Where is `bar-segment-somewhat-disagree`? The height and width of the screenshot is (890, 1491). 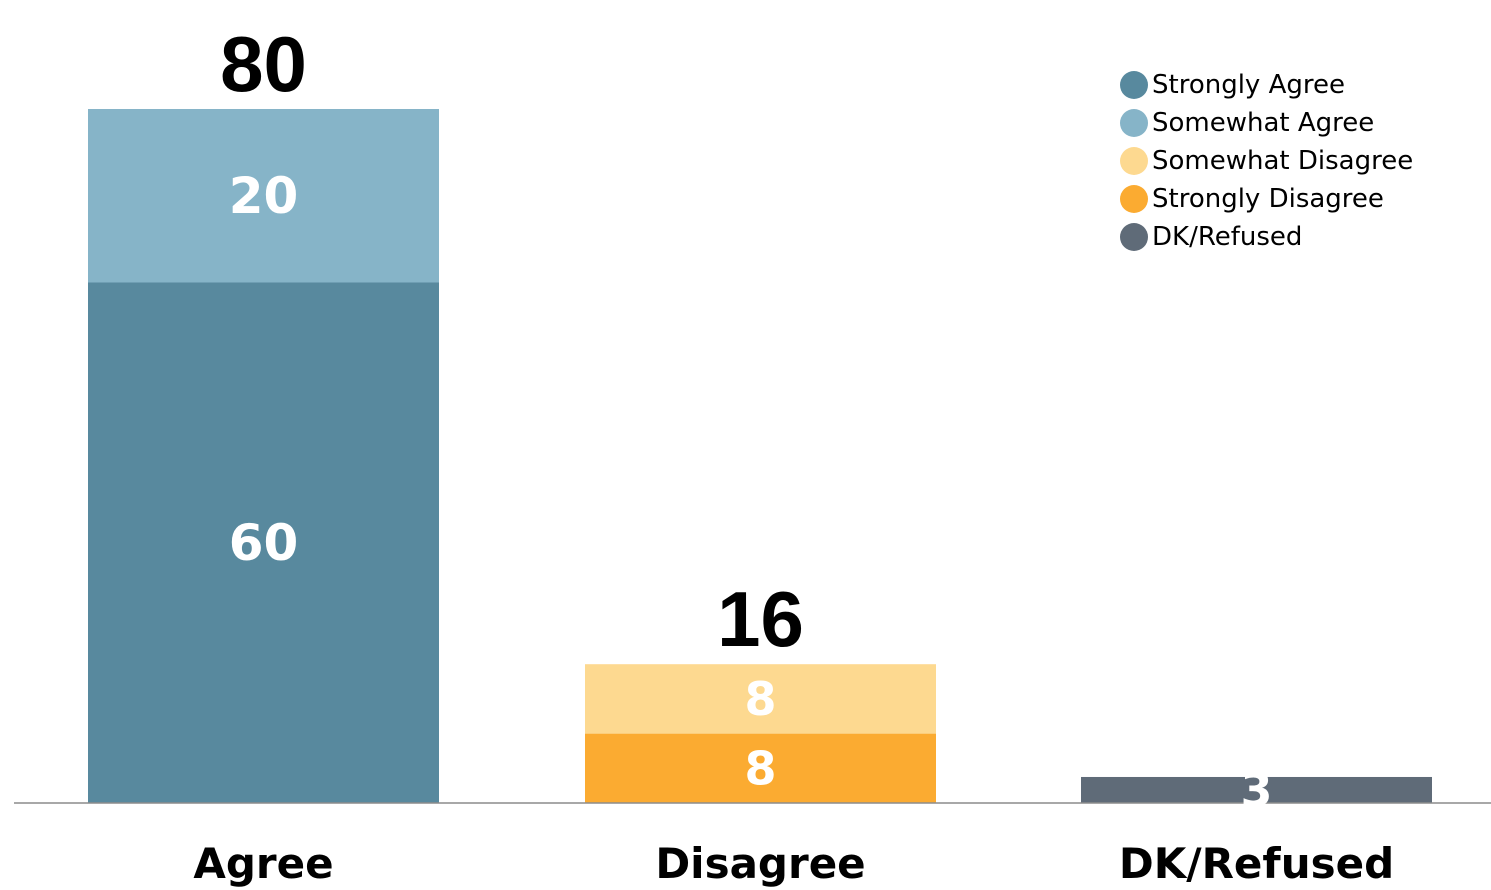
bar-segment-somewhat-disagree is located at coordinates (760, 699).